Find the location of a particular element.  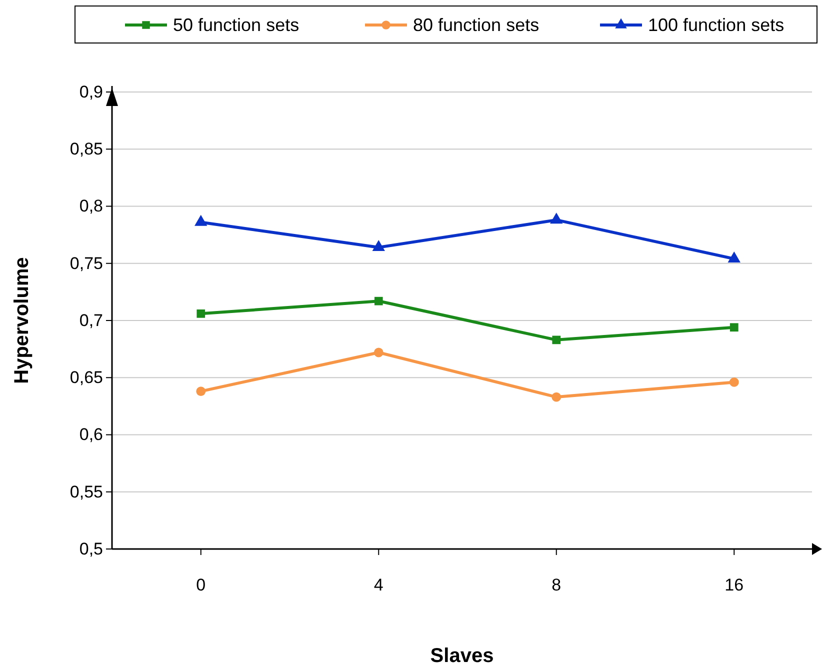

legend-label: 100 function sets is located at coordinates (716, 25).